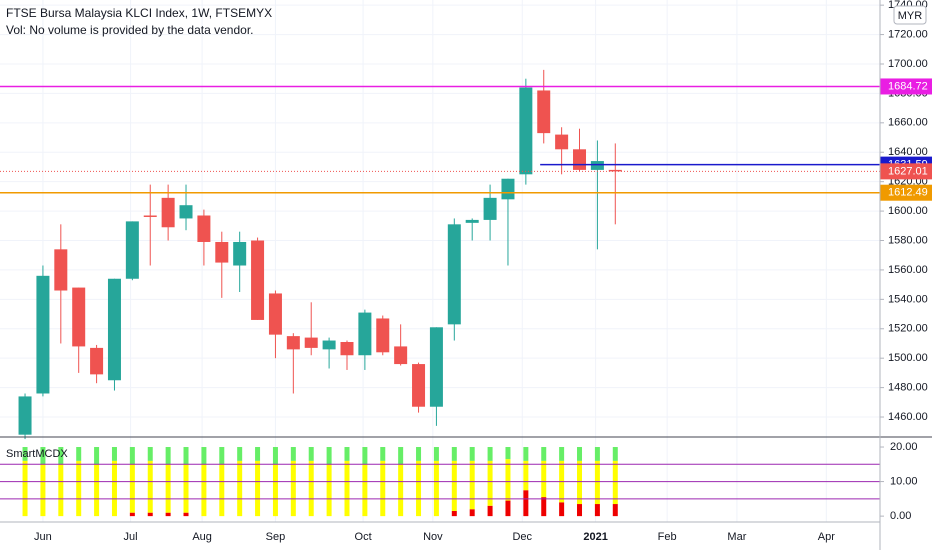 This screenshot has height=550, width=932. Describe the element at coordinates (900, 516) in the screenshot. I see `y-tick-label: 0.00` at that location.